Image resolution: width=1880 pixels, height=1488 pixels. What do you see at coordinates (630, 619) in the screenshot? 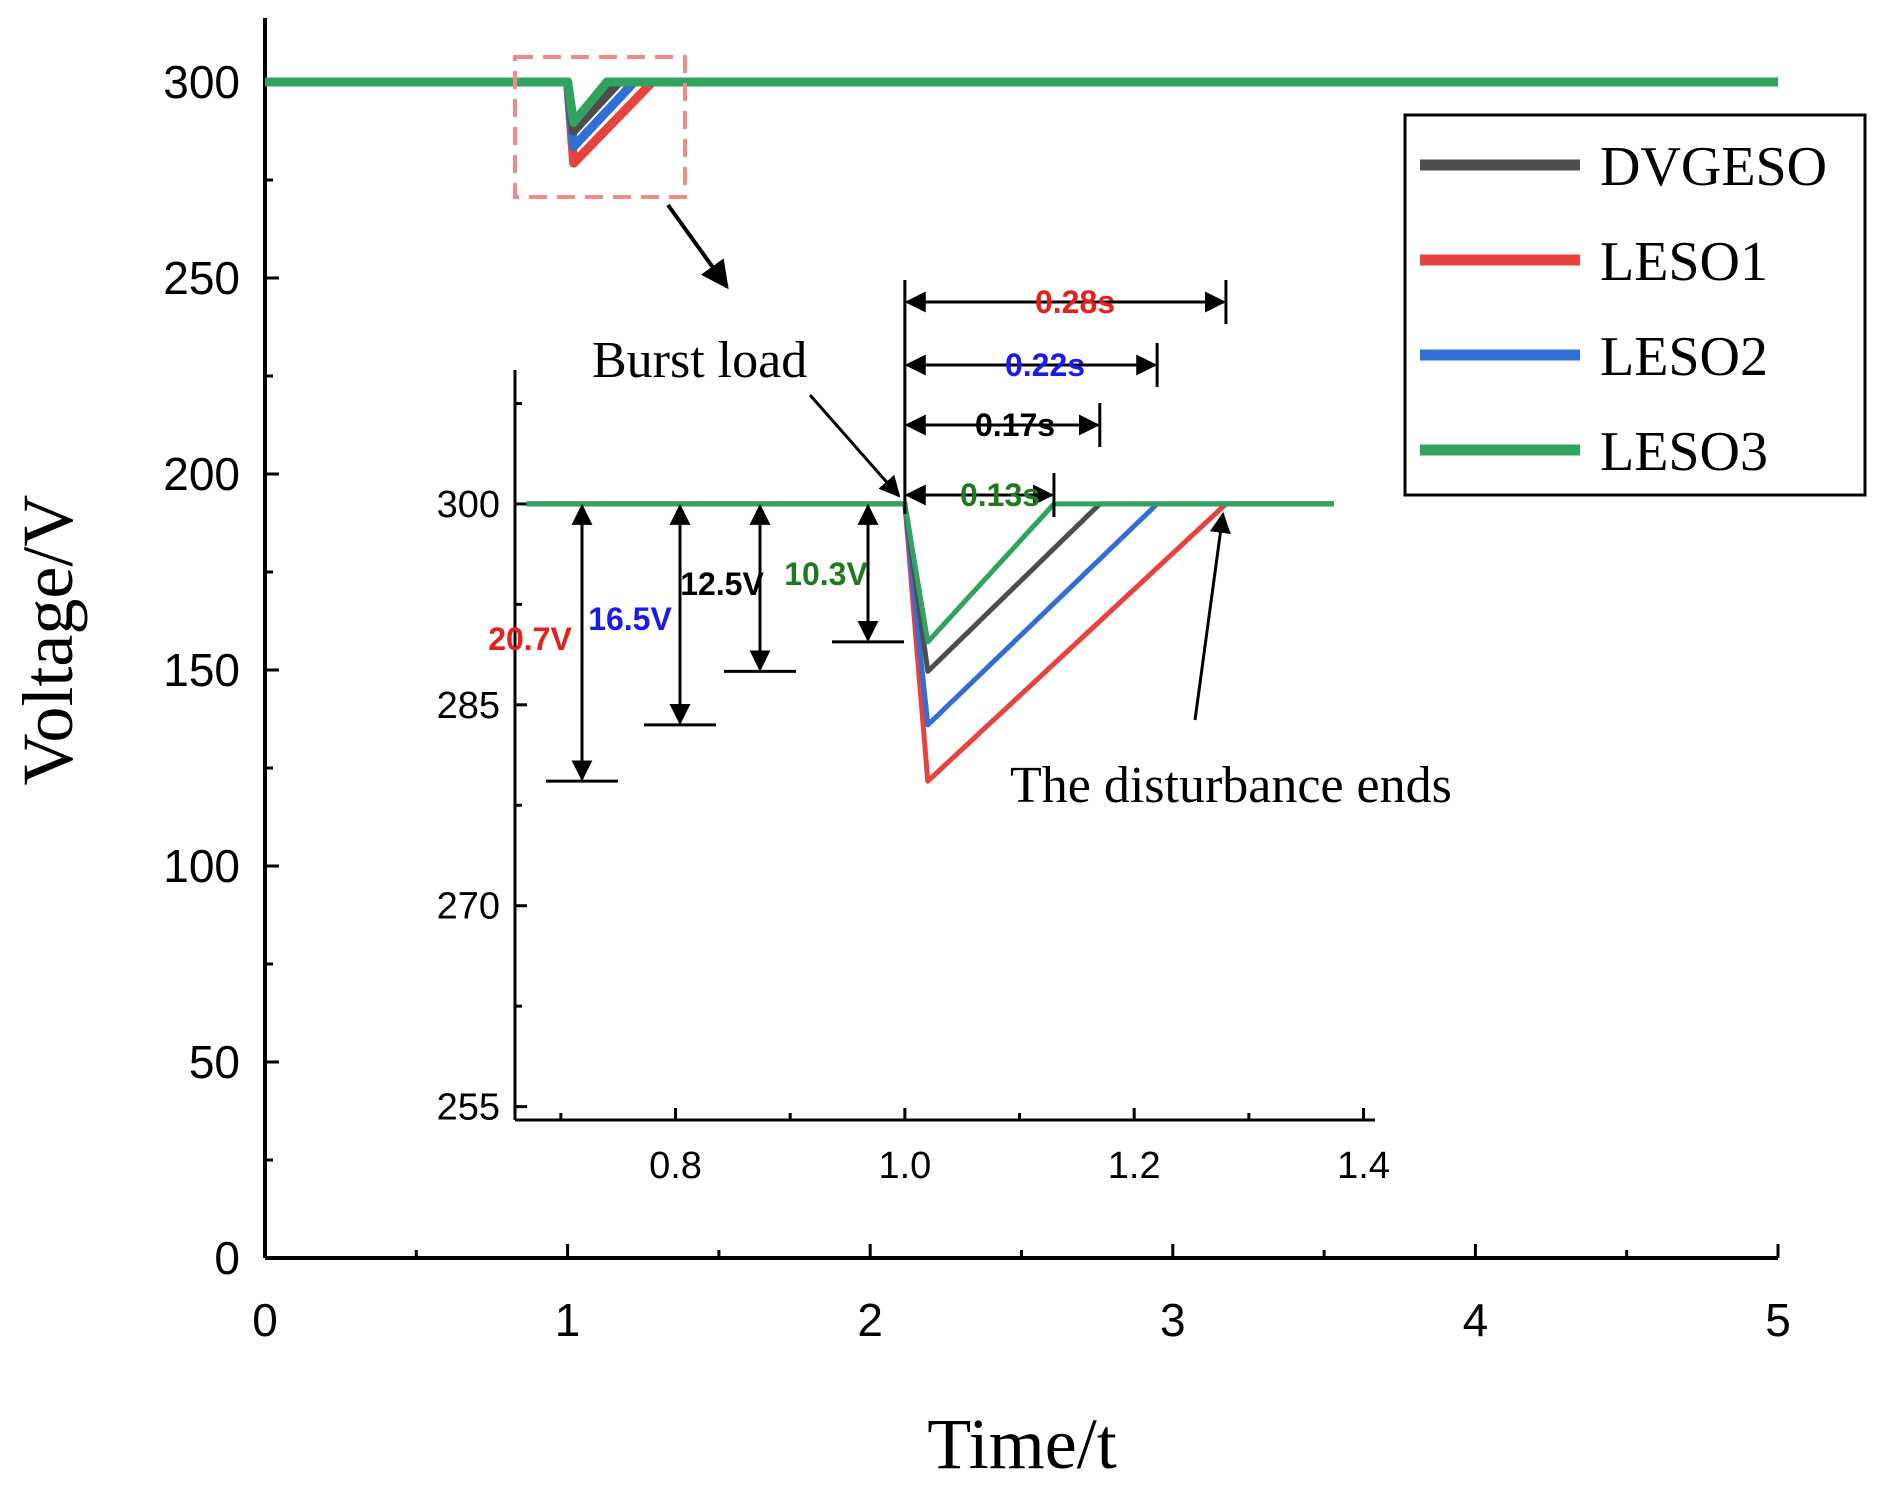
I see `voltage-drop-label: 16.5V` at bounding box center [630, 619].